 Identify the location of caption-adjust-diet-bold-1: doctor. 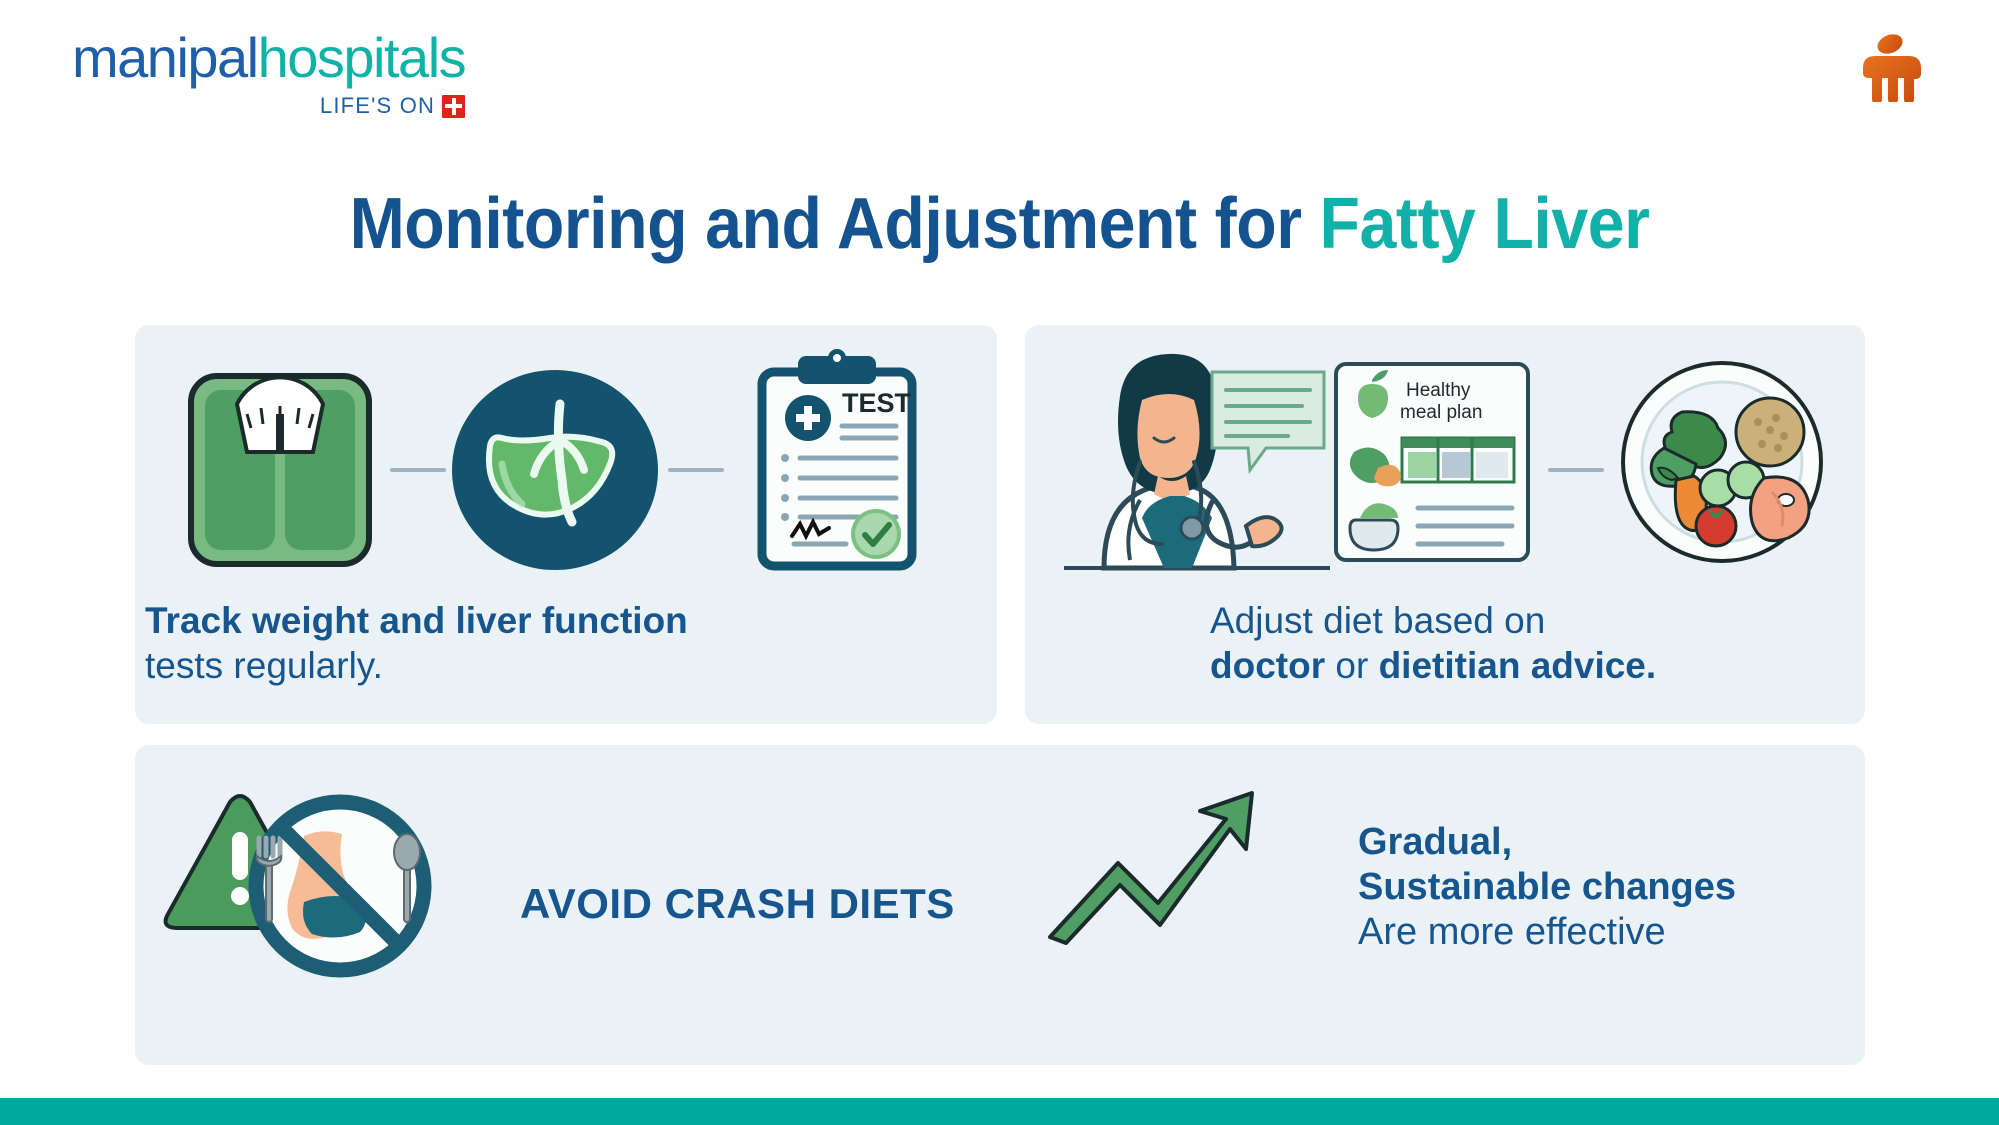
(1268, 666).